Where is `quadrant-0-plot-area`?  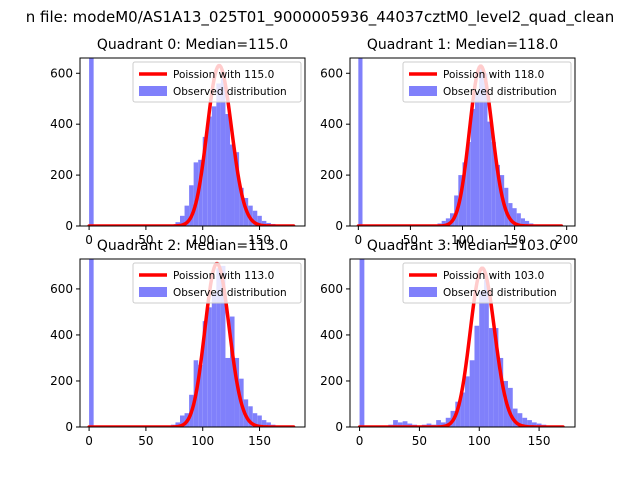 quadrant-0-plot-area is located at coordinates (191, 142).